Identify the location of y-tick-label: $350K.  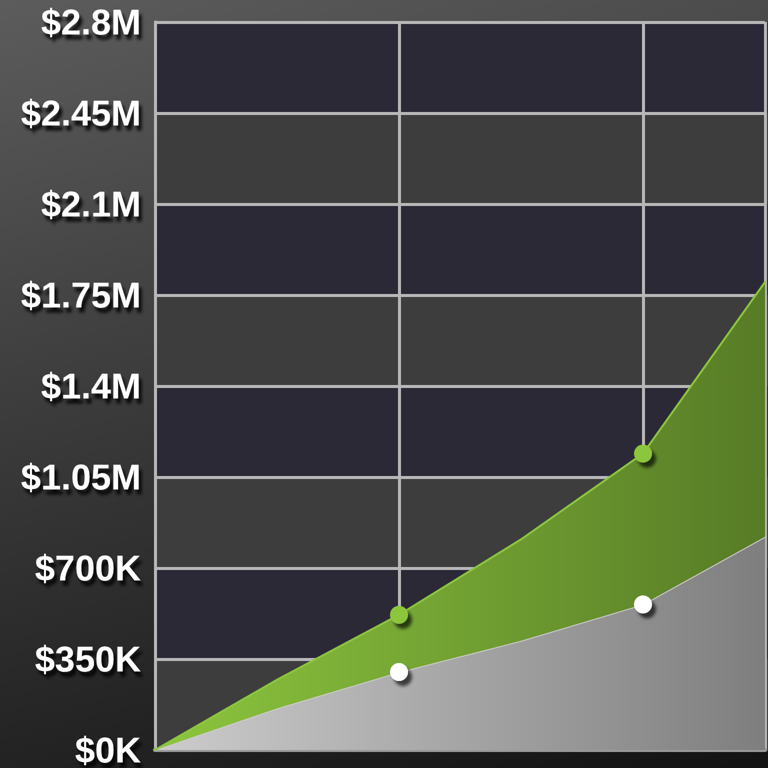
(87, 659).